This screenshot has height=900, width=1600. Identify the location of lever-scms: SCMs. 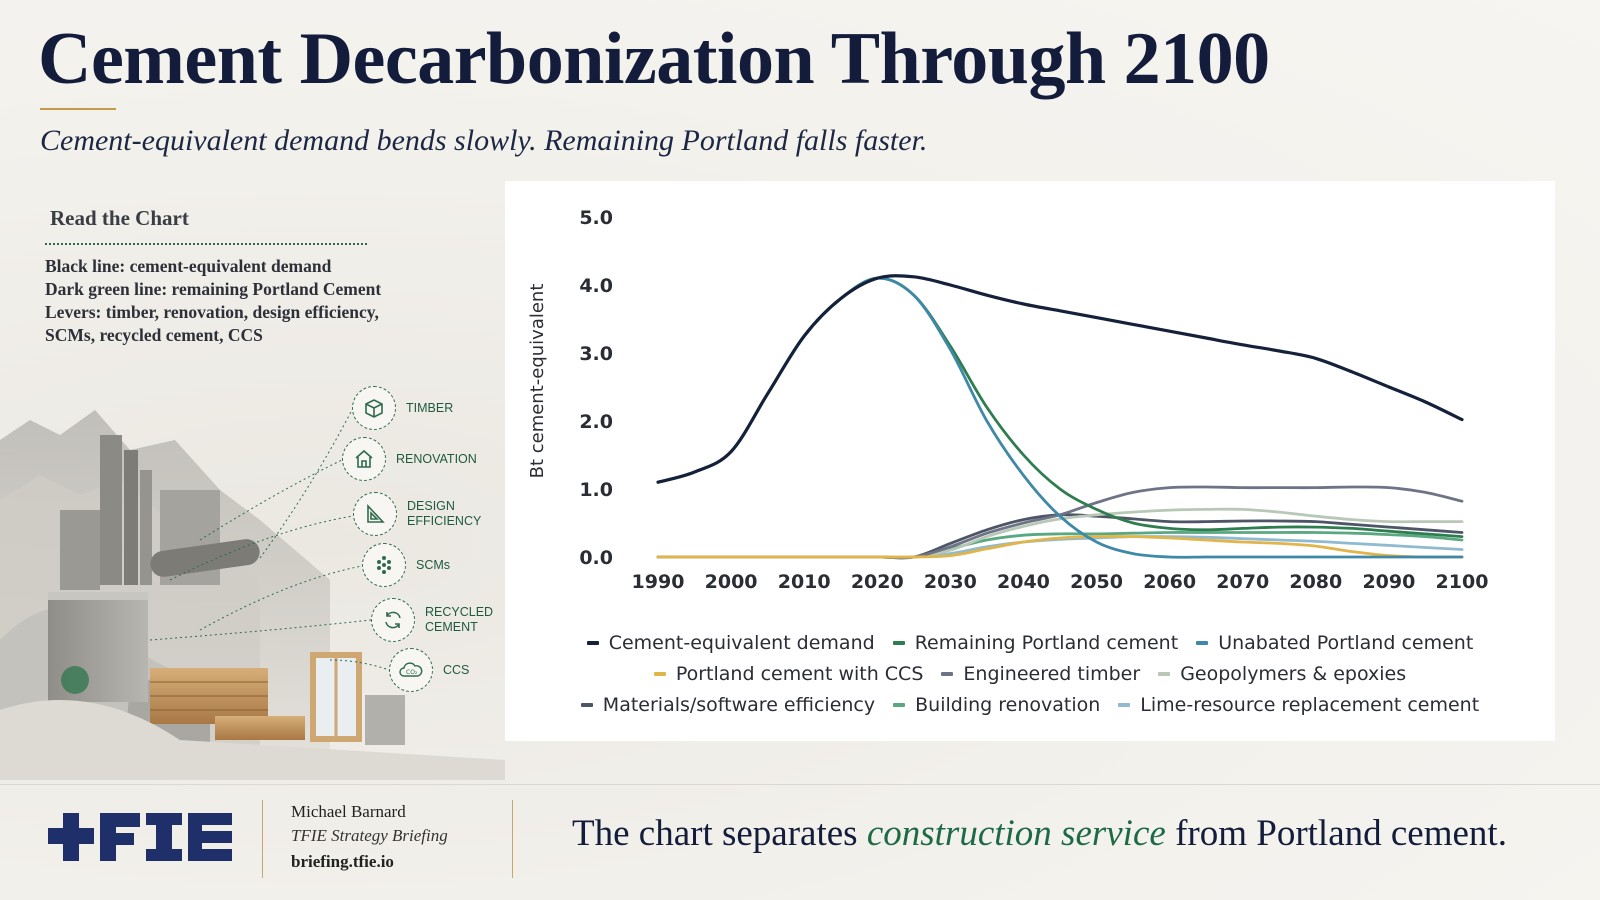
(406, 565).